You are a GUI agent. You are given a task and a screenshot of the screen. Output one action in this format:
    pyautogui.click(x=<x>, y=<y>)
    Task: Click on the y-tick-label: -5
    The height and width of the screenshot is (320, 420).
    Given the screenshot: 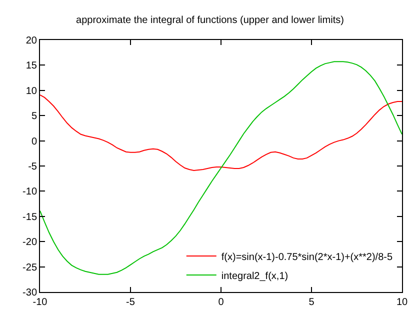 What is the action you would take?
    pyautogui.click(x=33, y=167)
    